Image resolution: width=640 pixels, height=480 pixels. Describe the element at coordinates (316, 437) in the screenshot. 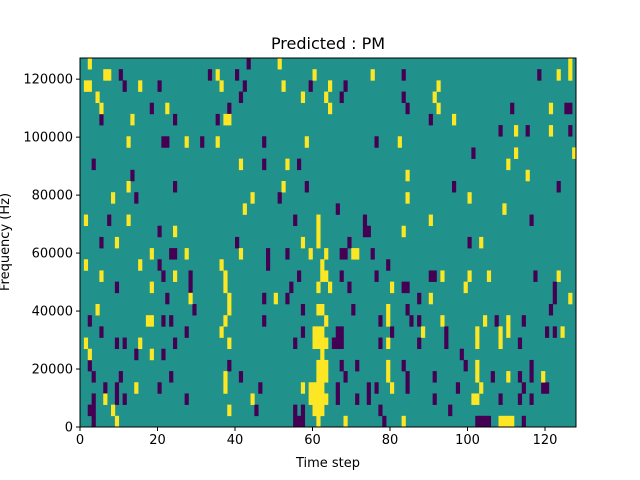

I see `x-axis: 0 20 40 60 80 100 120` at that location.